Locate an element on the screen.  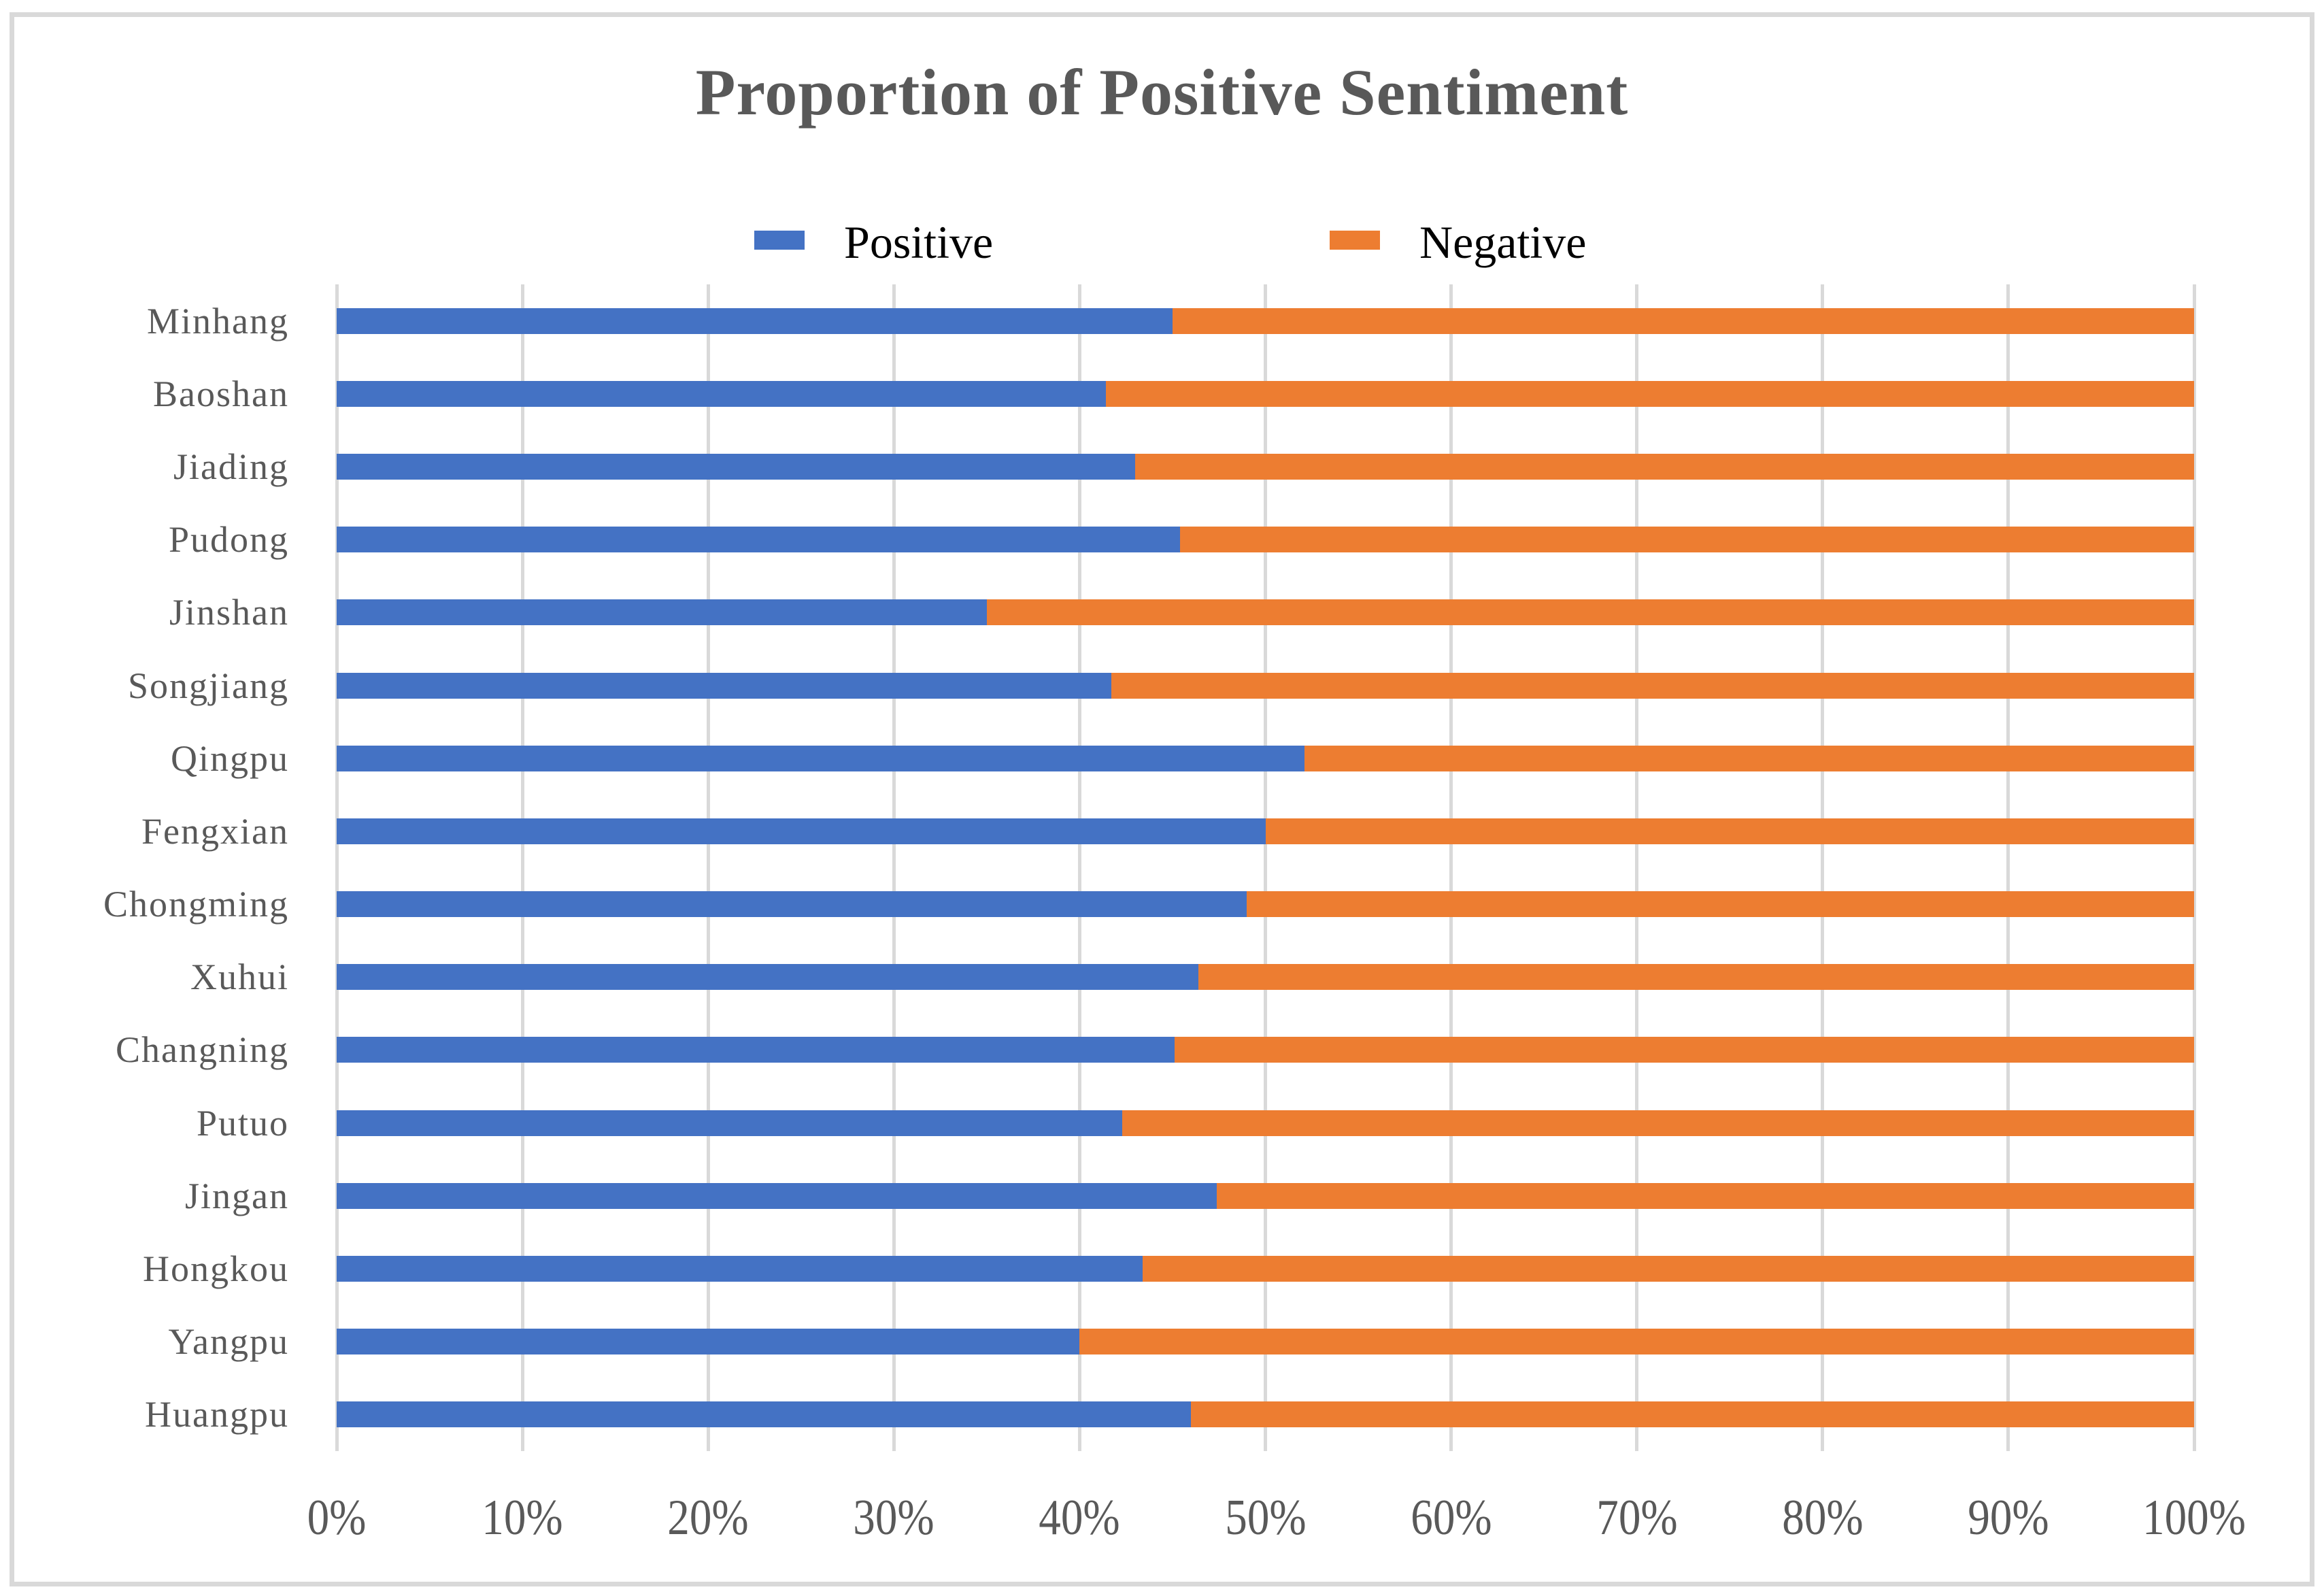
bar-segment-positive-putuo is located at coordinates (730, 1123).